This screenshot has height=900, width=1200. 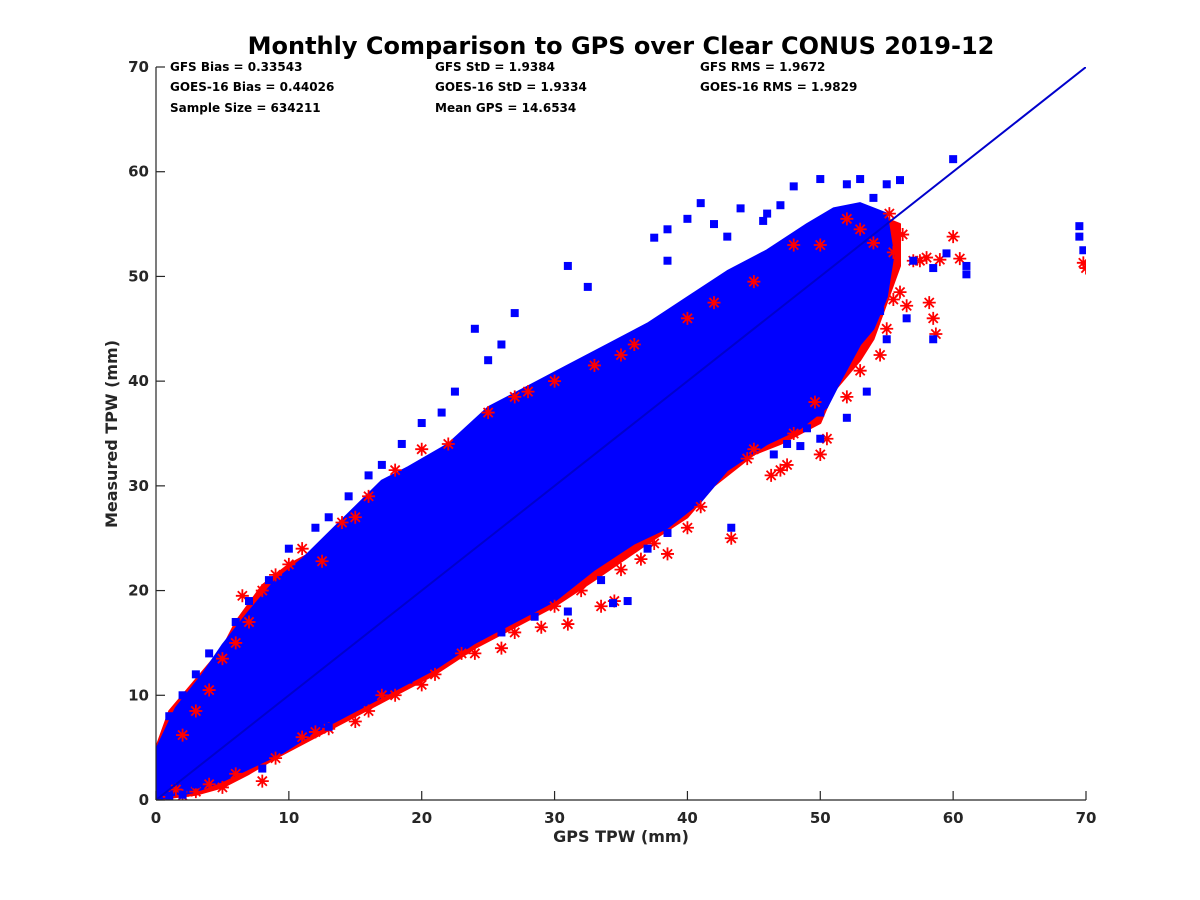 What do you see at coordinates (288, 818) in the screenshot?
I see `x-tick-label: 10` at bounding box center [288, 818].